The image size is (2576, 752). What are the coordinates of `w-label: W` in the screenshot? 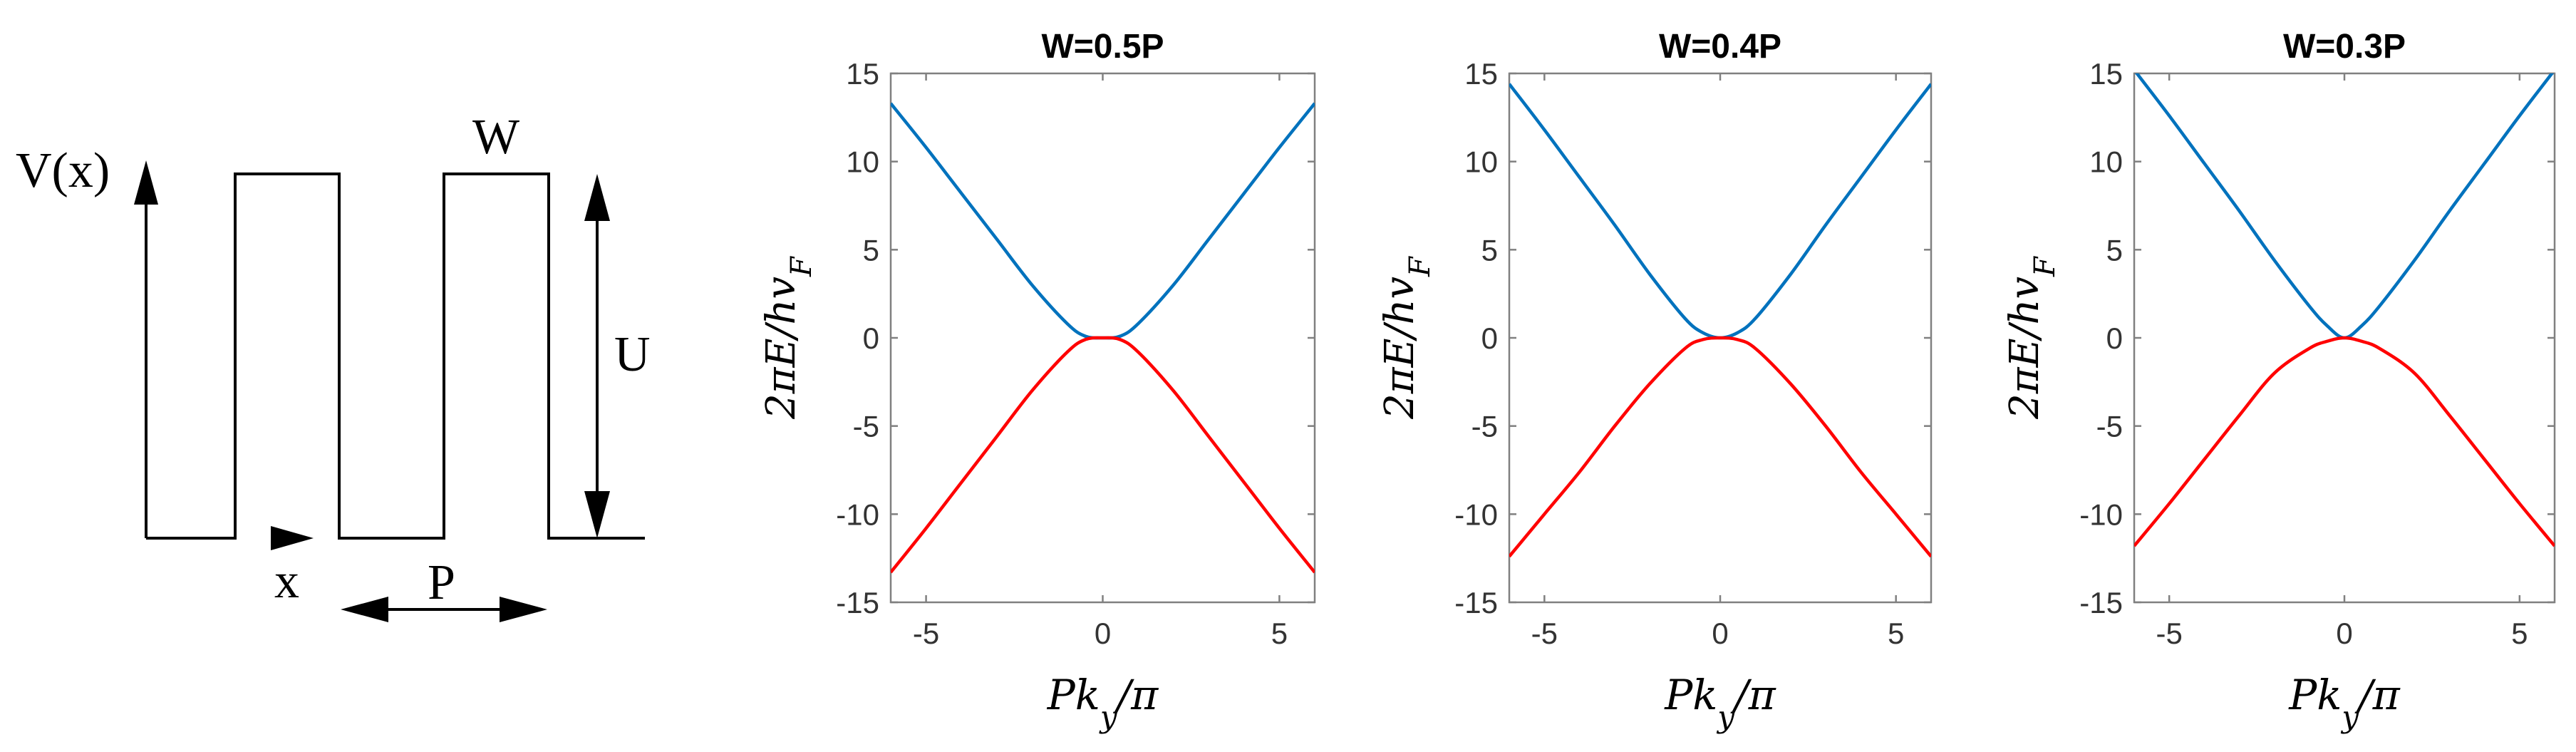 It's located at (496, 138).